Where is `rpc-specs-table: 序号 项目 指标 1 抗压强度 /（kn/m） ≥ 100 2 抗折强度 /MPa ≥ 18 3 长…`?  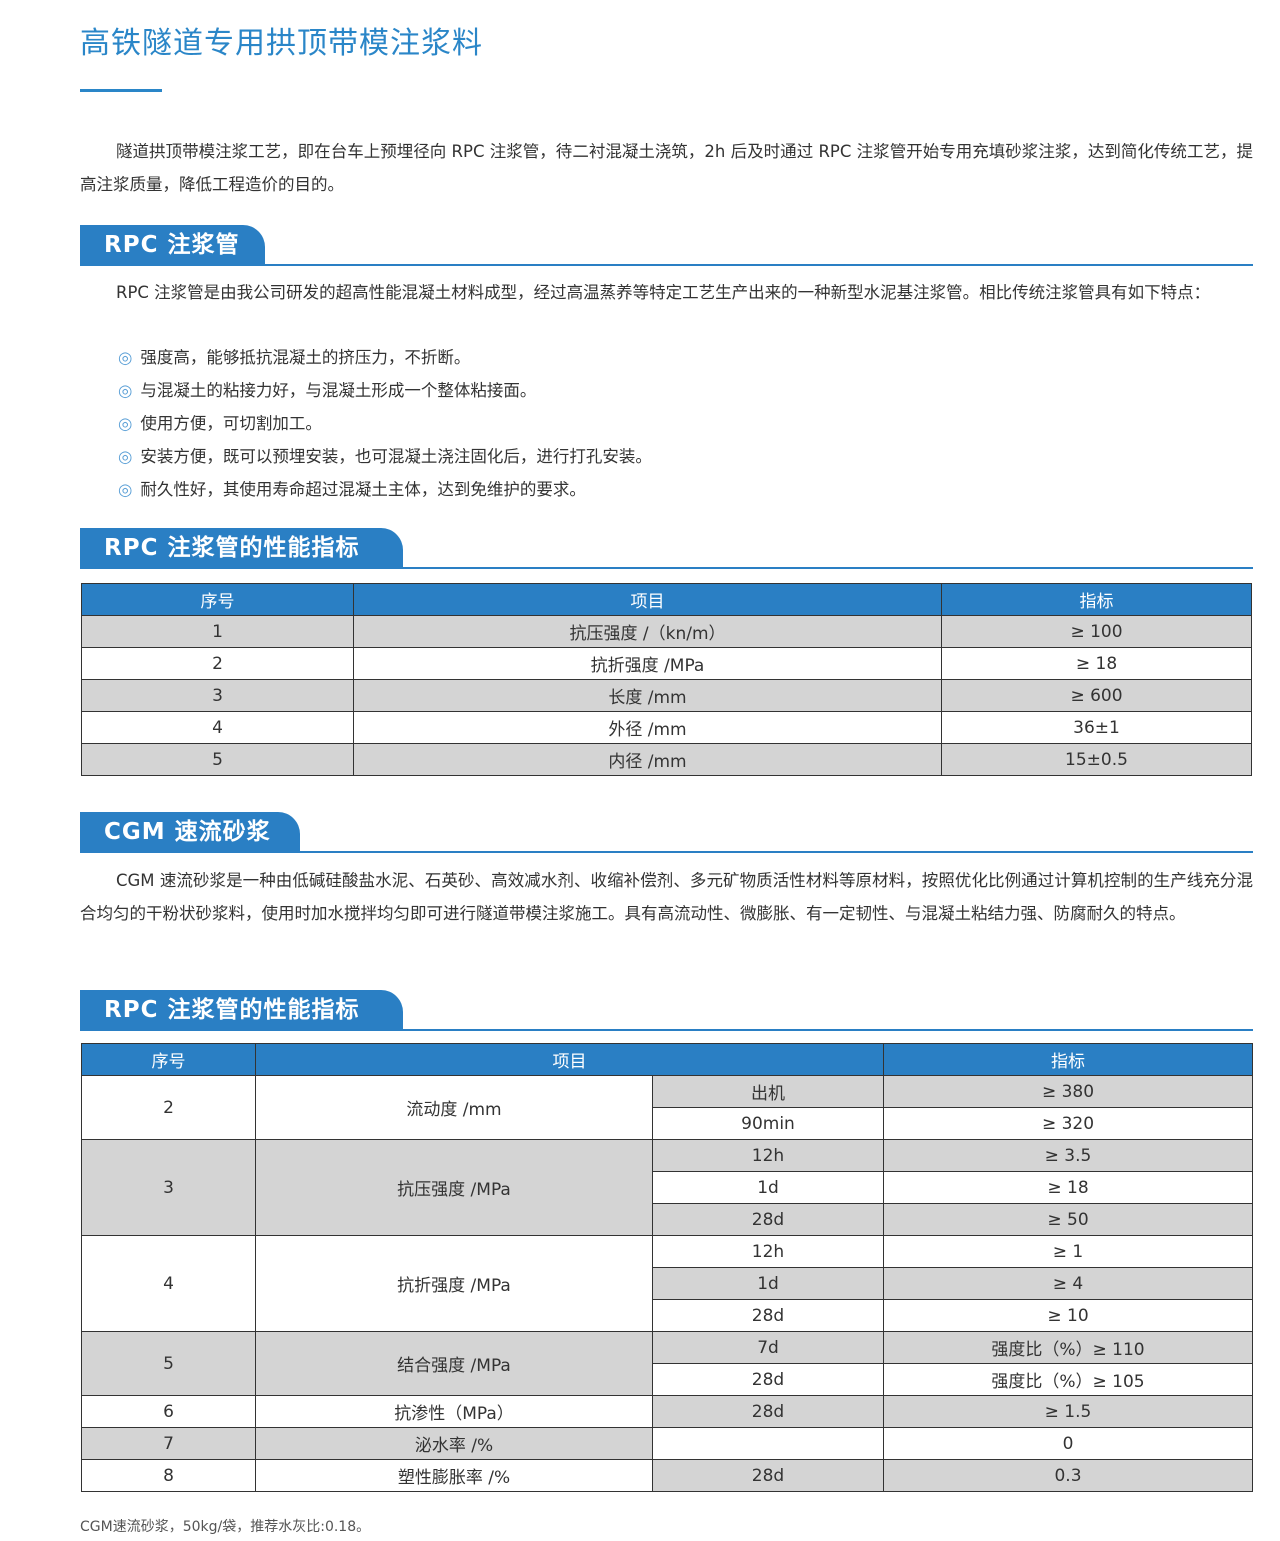
rpc-specs-table: 序号 项目 指标 1 抗压强度 /（kn/m） ≥ 100 2 抗折强度 /MPa ≥ 18 3 长… is located at coordinates (666, 679).